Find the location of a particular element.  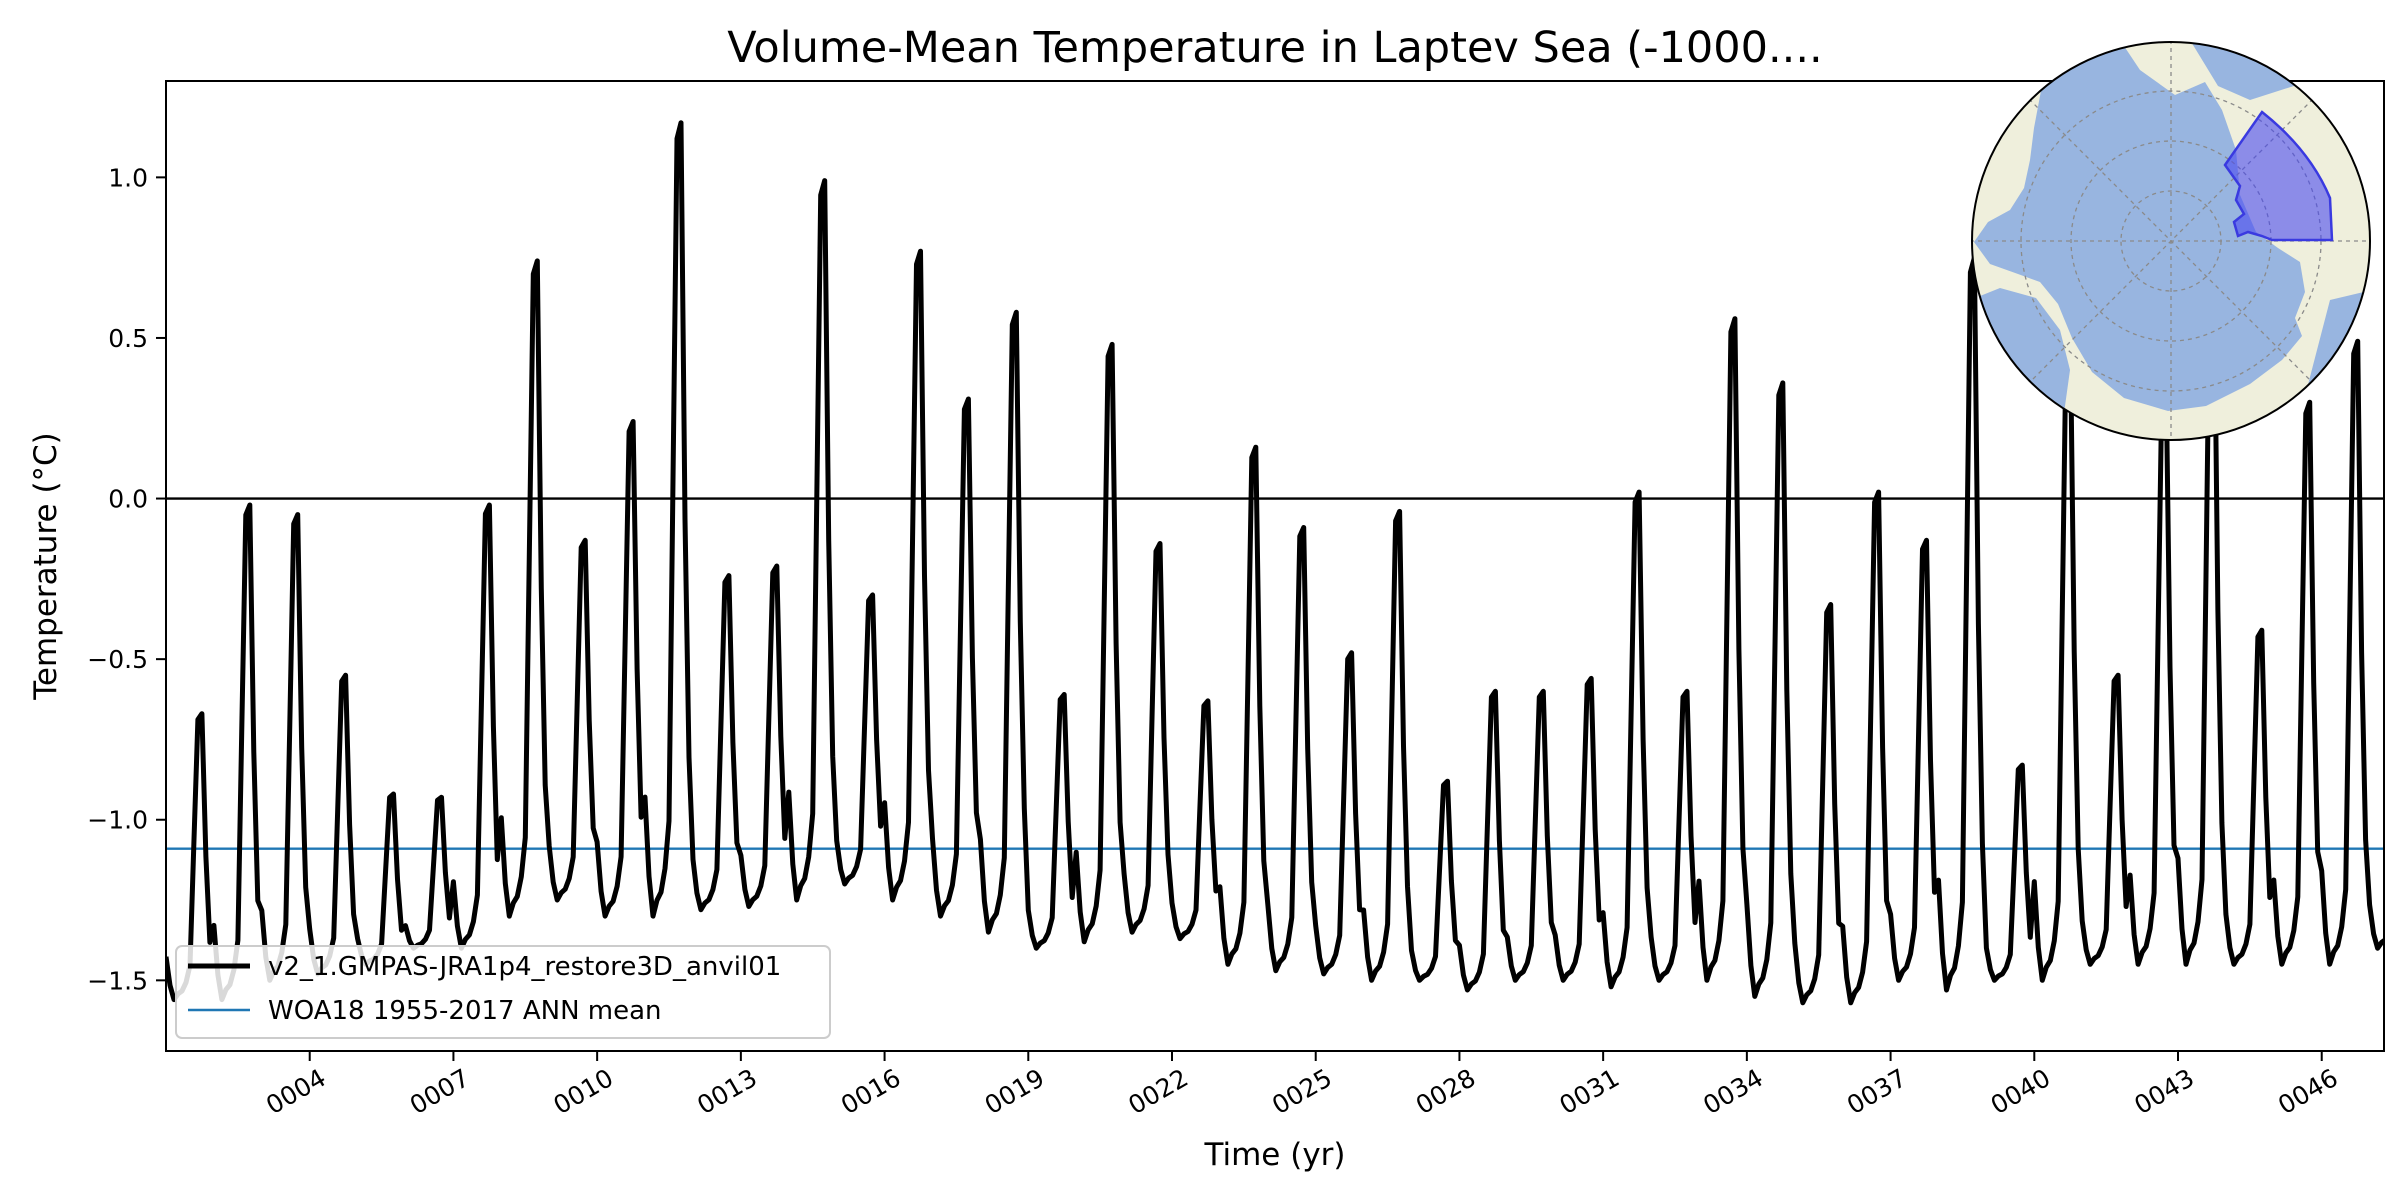

map-ocean is located at coordinates (2139, 226).